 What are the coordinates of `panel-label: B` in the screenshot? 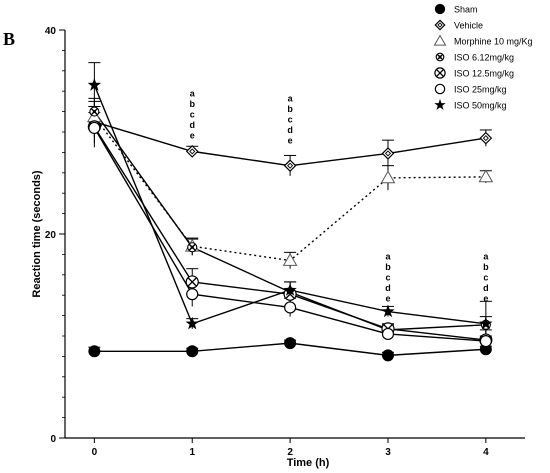 It's located at (9, 39).